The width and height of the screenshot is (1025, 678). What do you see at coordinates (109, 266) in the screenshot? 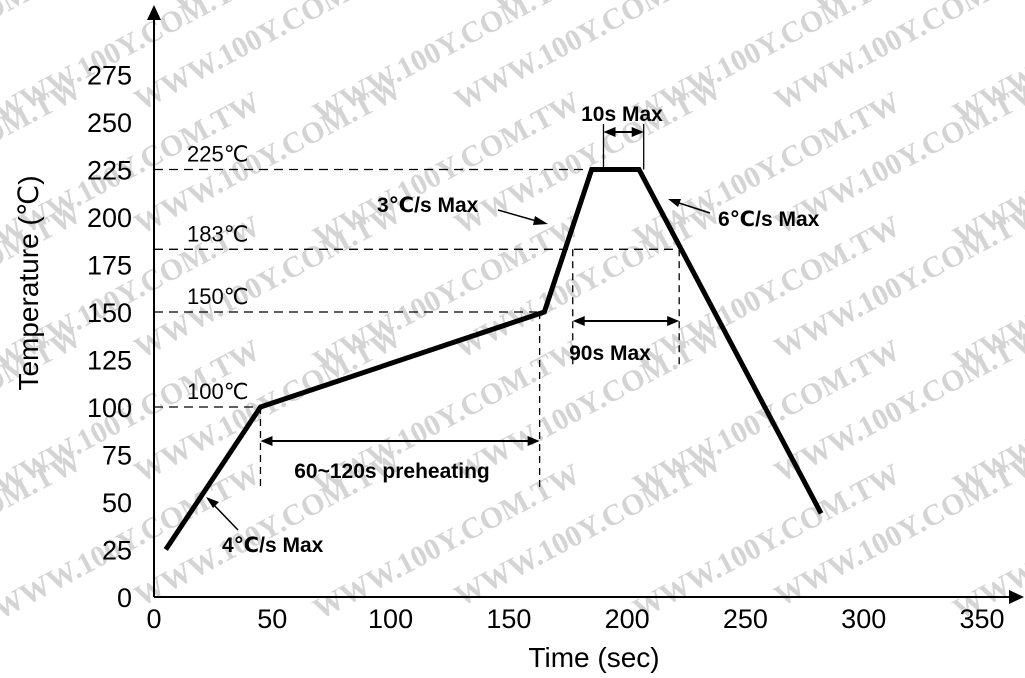
I see `y-tick-label: 175` at bounding box center [109, 266].